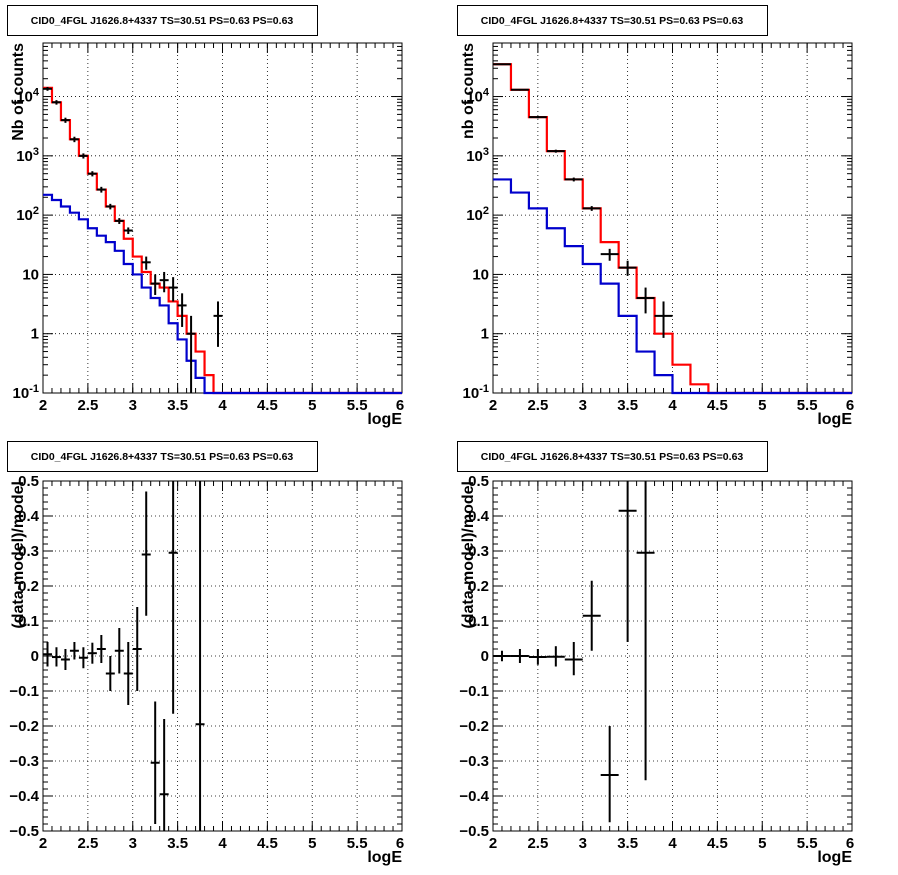  Describe the element at coordinates (29, 516) in the screenshot. I see `y-tick-label: 0.4` at that location.